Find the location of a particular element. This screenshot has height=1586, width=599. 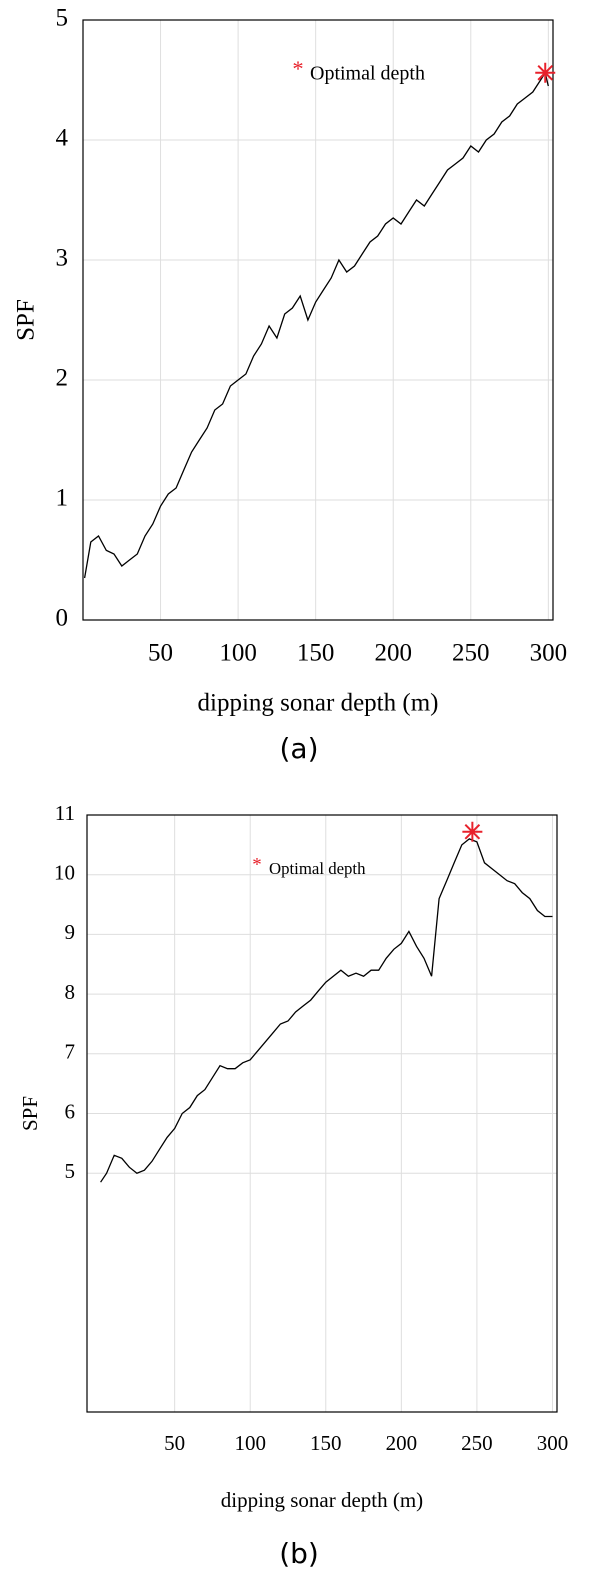

y-tick-label: 10 is located at coordinates (64, 873).